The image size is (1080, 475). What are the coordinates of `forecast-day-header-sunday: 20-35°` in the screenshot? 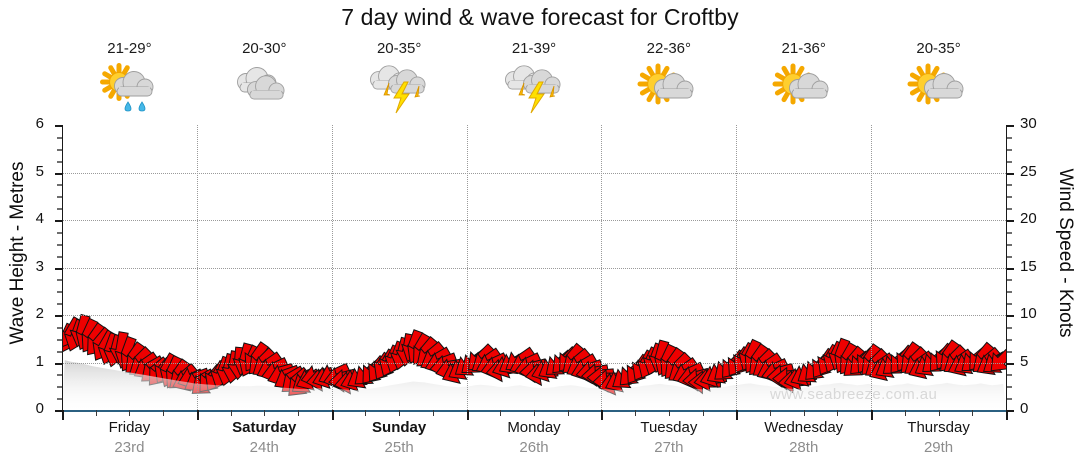 It's located at (399, 81).